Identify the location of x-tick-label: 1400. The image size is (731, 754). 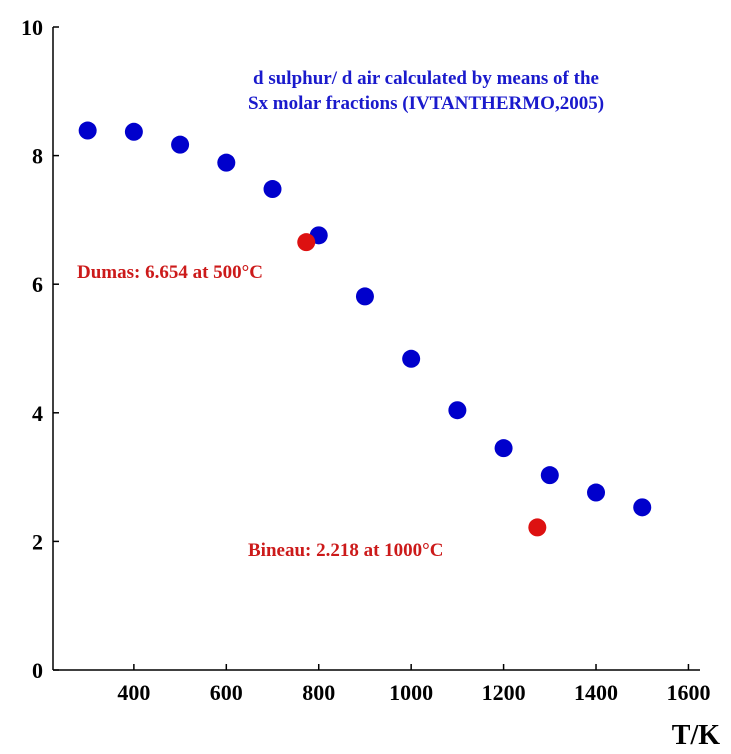
(596, 692).